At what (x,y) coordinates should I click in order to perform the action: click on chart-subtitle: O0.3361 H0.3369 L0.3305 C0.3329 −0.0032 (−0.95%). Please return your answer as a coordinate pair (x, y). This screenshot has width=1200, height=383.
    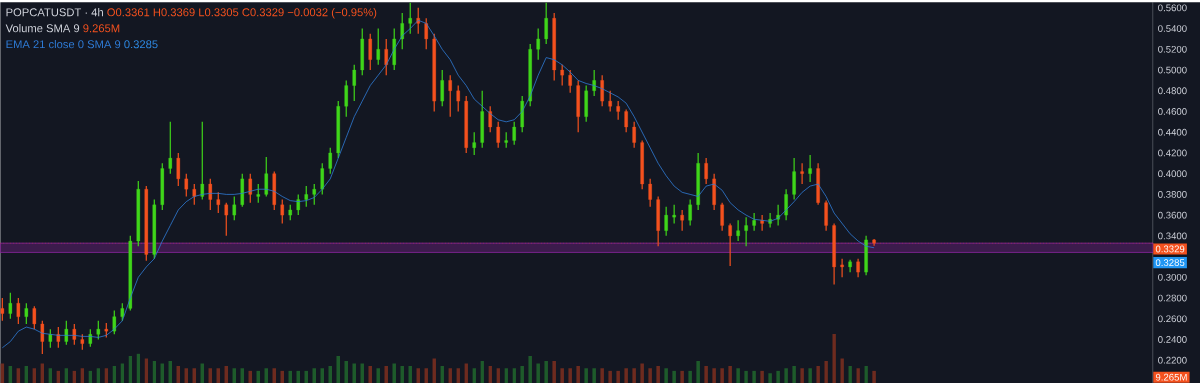
    Looking at the image, I should click on (242, 13).